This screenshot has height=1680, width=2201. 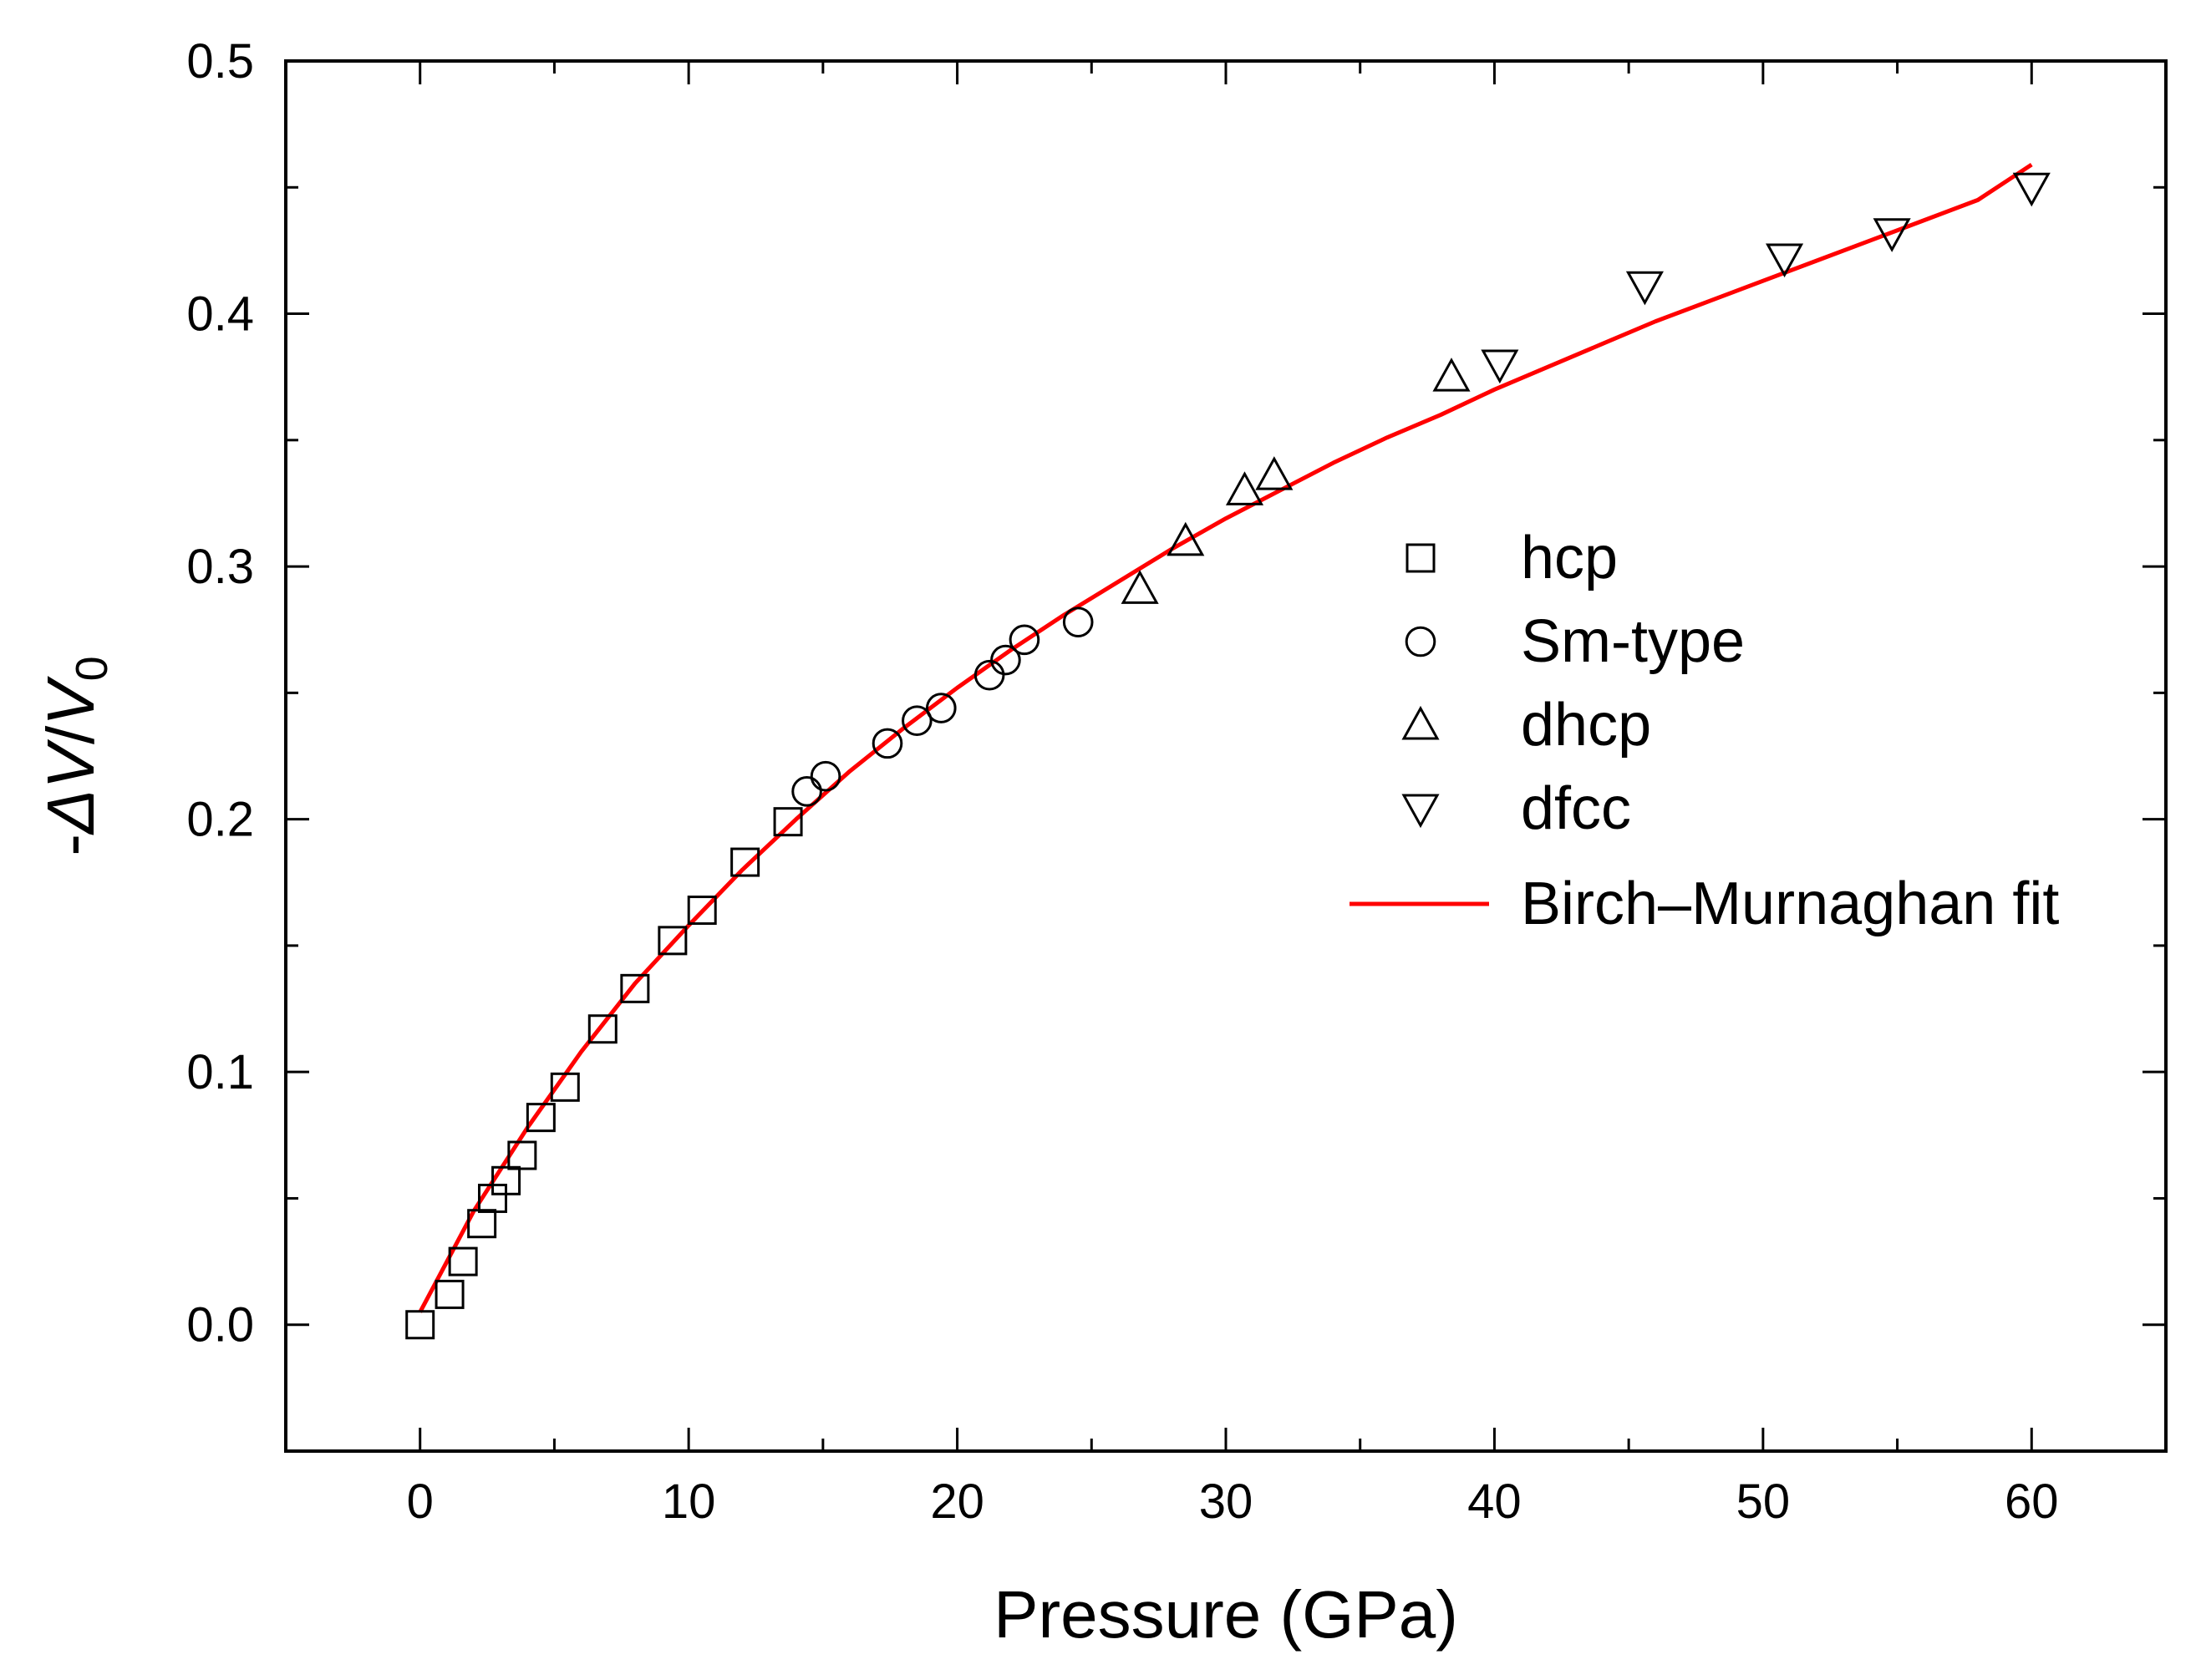 I want to click on y-tick-label: 0.0, so click(x=220, y=1325).